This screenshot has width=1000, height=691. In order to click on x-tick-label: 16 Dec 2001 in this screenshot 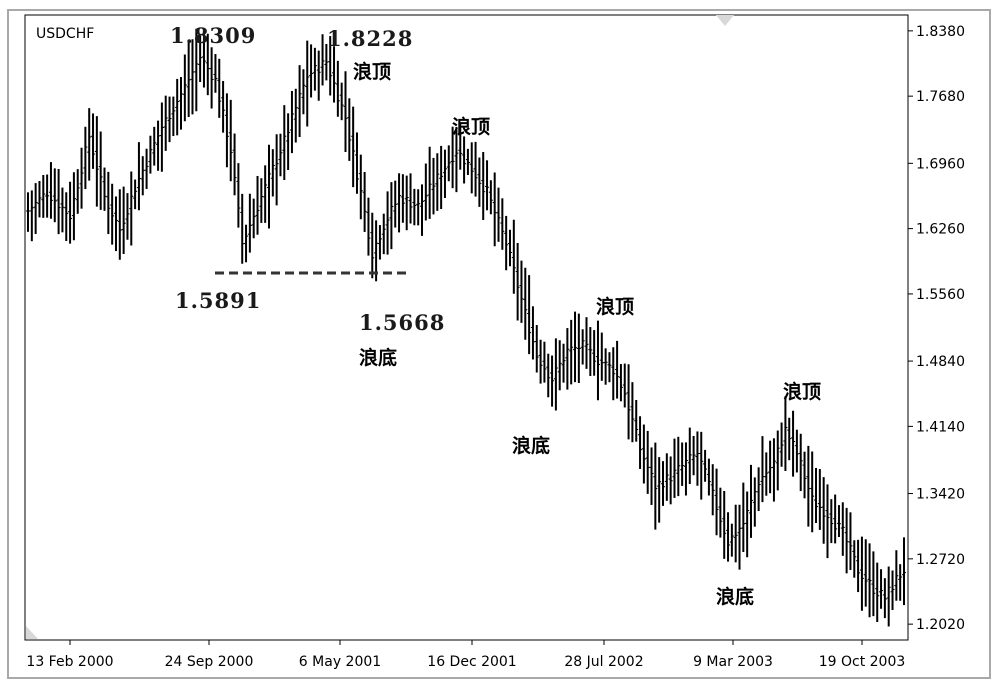, I will do `click(471, 662)`.